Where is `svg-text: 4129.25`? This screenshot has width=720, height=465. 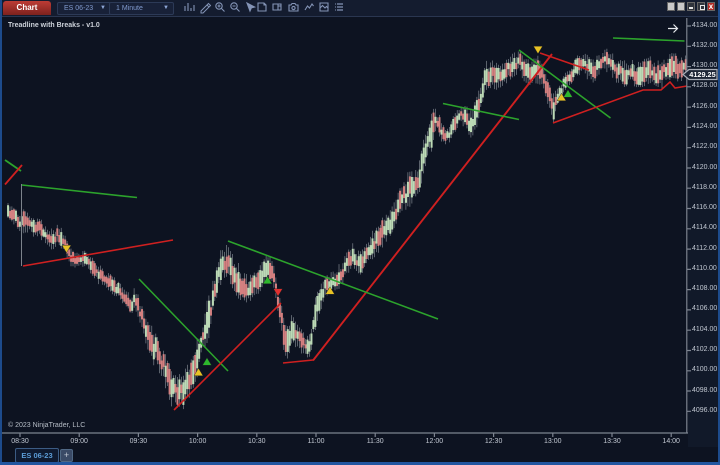 svg-text: 4129.25 is located at coordinates (702, 74).